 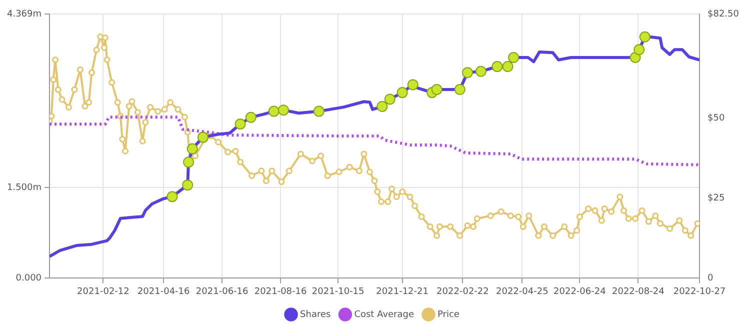 I want to click on x-tick-label: 2021-08-16, so click(x=280, y=291).